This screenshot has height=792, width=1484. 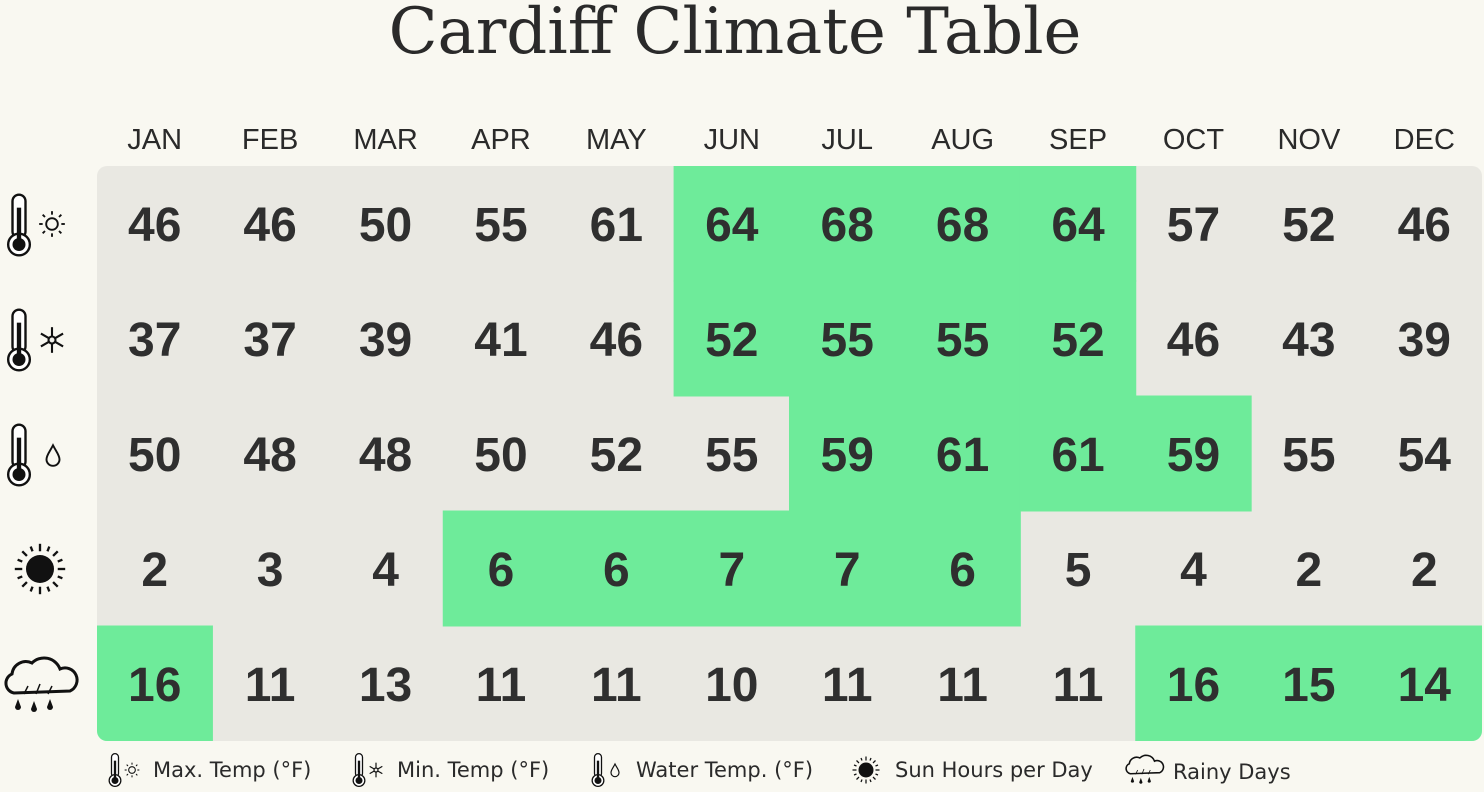 I want to click on cell-value: 5, so click(x=1078, y=570).